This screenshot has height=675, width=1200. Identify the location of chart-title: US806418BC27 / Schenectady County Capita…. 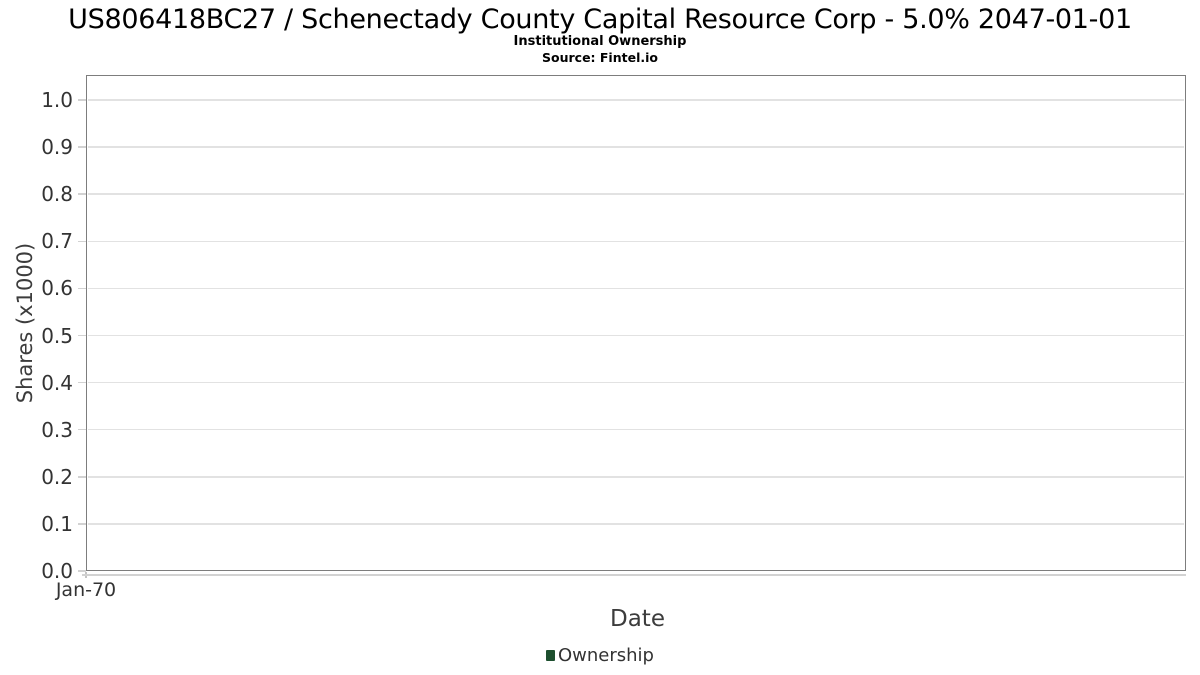
(600, 19).